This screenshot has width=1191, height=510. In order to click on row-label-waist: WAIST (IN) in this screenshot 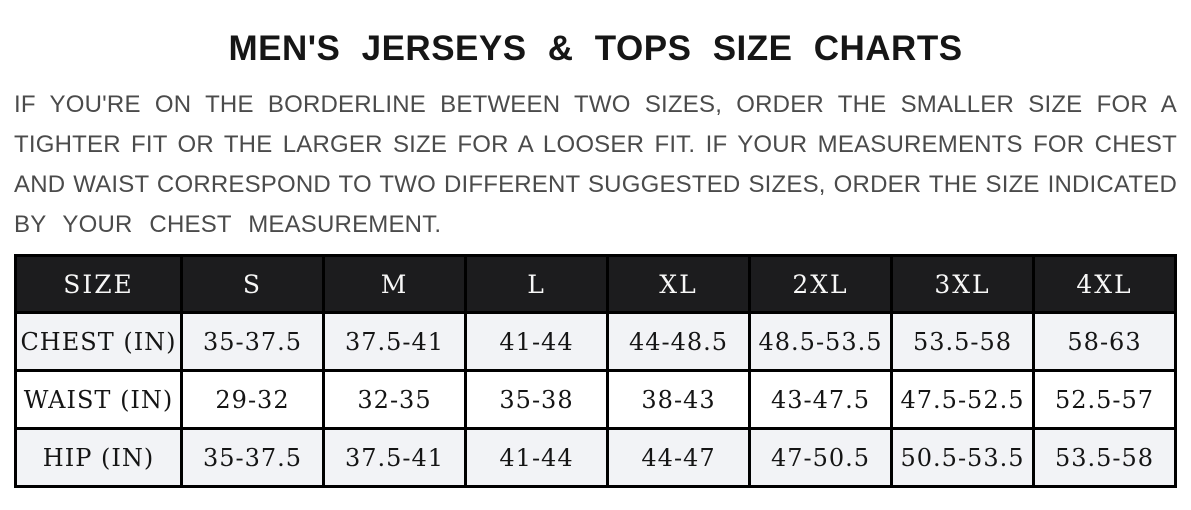, I will do `click(98, 399)`.